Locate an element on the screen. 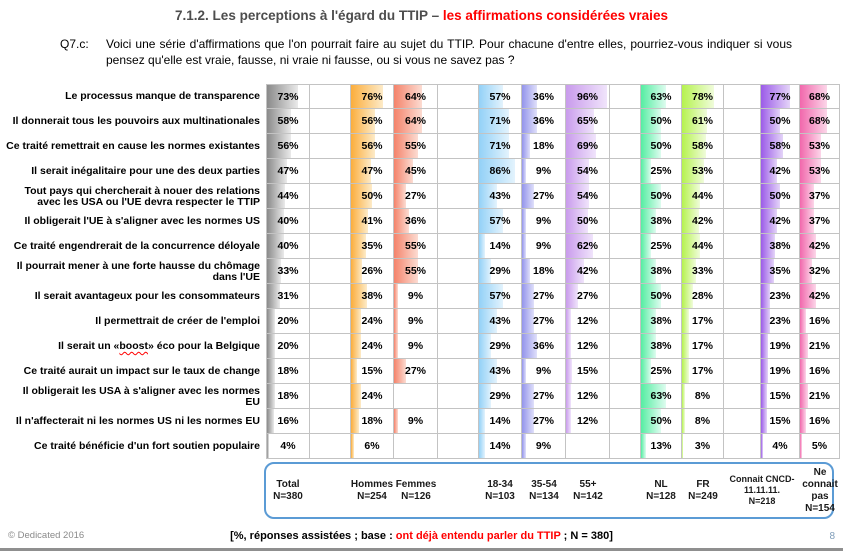 This screenshot has height=551, width=843. value-cell-age-55-plus-row2: 65% is located at coordinates (588, 121).